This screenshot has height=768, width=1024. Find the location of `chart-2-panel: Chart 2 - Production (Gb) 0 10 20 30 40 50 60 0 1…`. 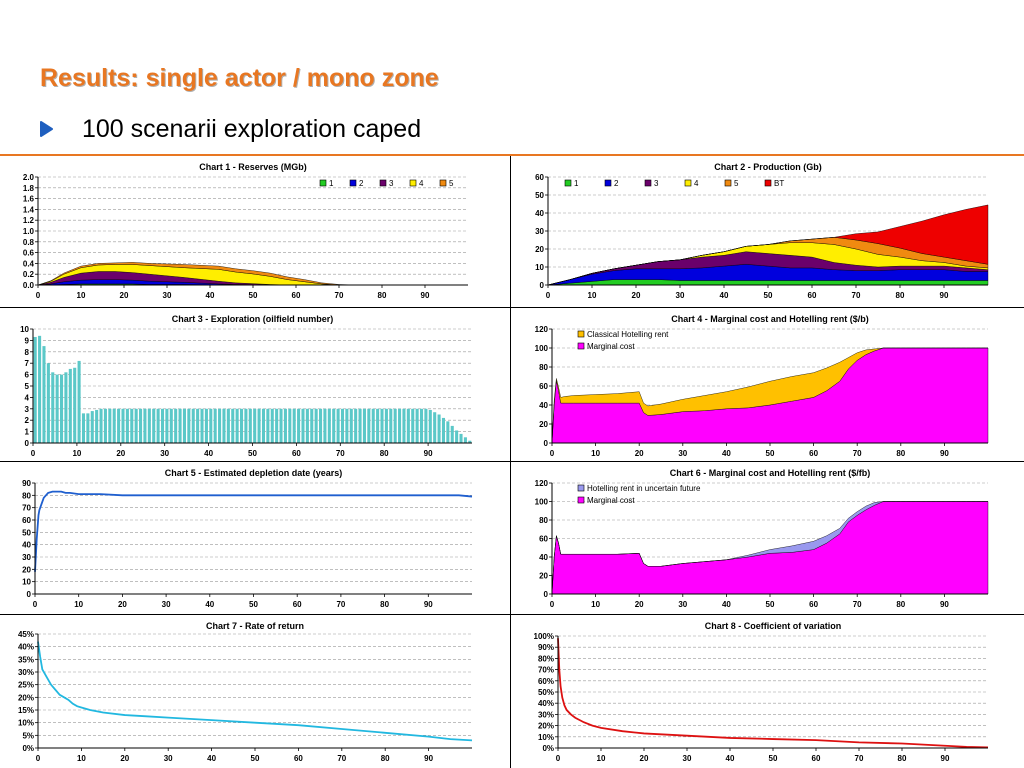

chart-2-panel: Chart 2 - Production (Gb) 0 10 20 30 40 50 60 0 1… is located at coordinates (767, 232).